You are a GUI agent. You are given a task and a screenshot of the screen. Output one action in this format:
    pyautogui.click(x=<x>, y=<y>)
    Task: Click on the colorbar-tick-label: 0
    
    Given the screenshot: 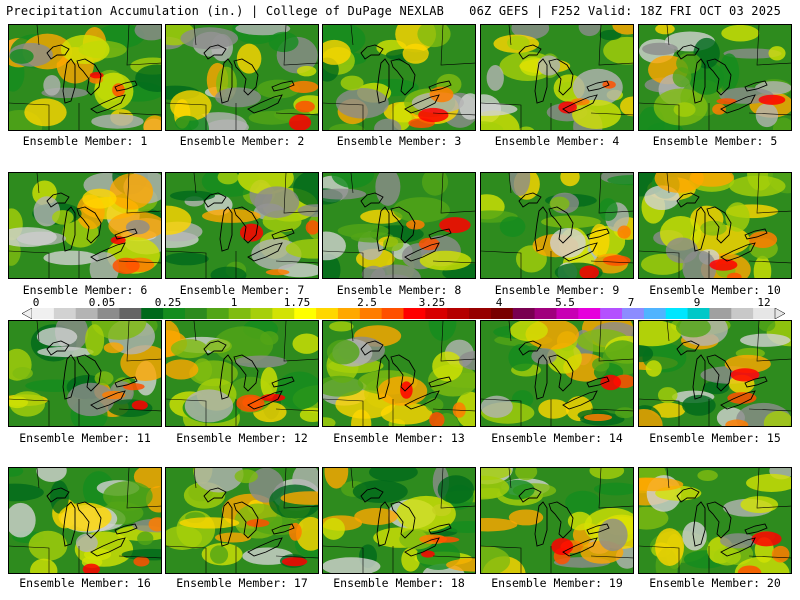 What is the action you would take?
    pyautogui.click(x=36, y=302)
    